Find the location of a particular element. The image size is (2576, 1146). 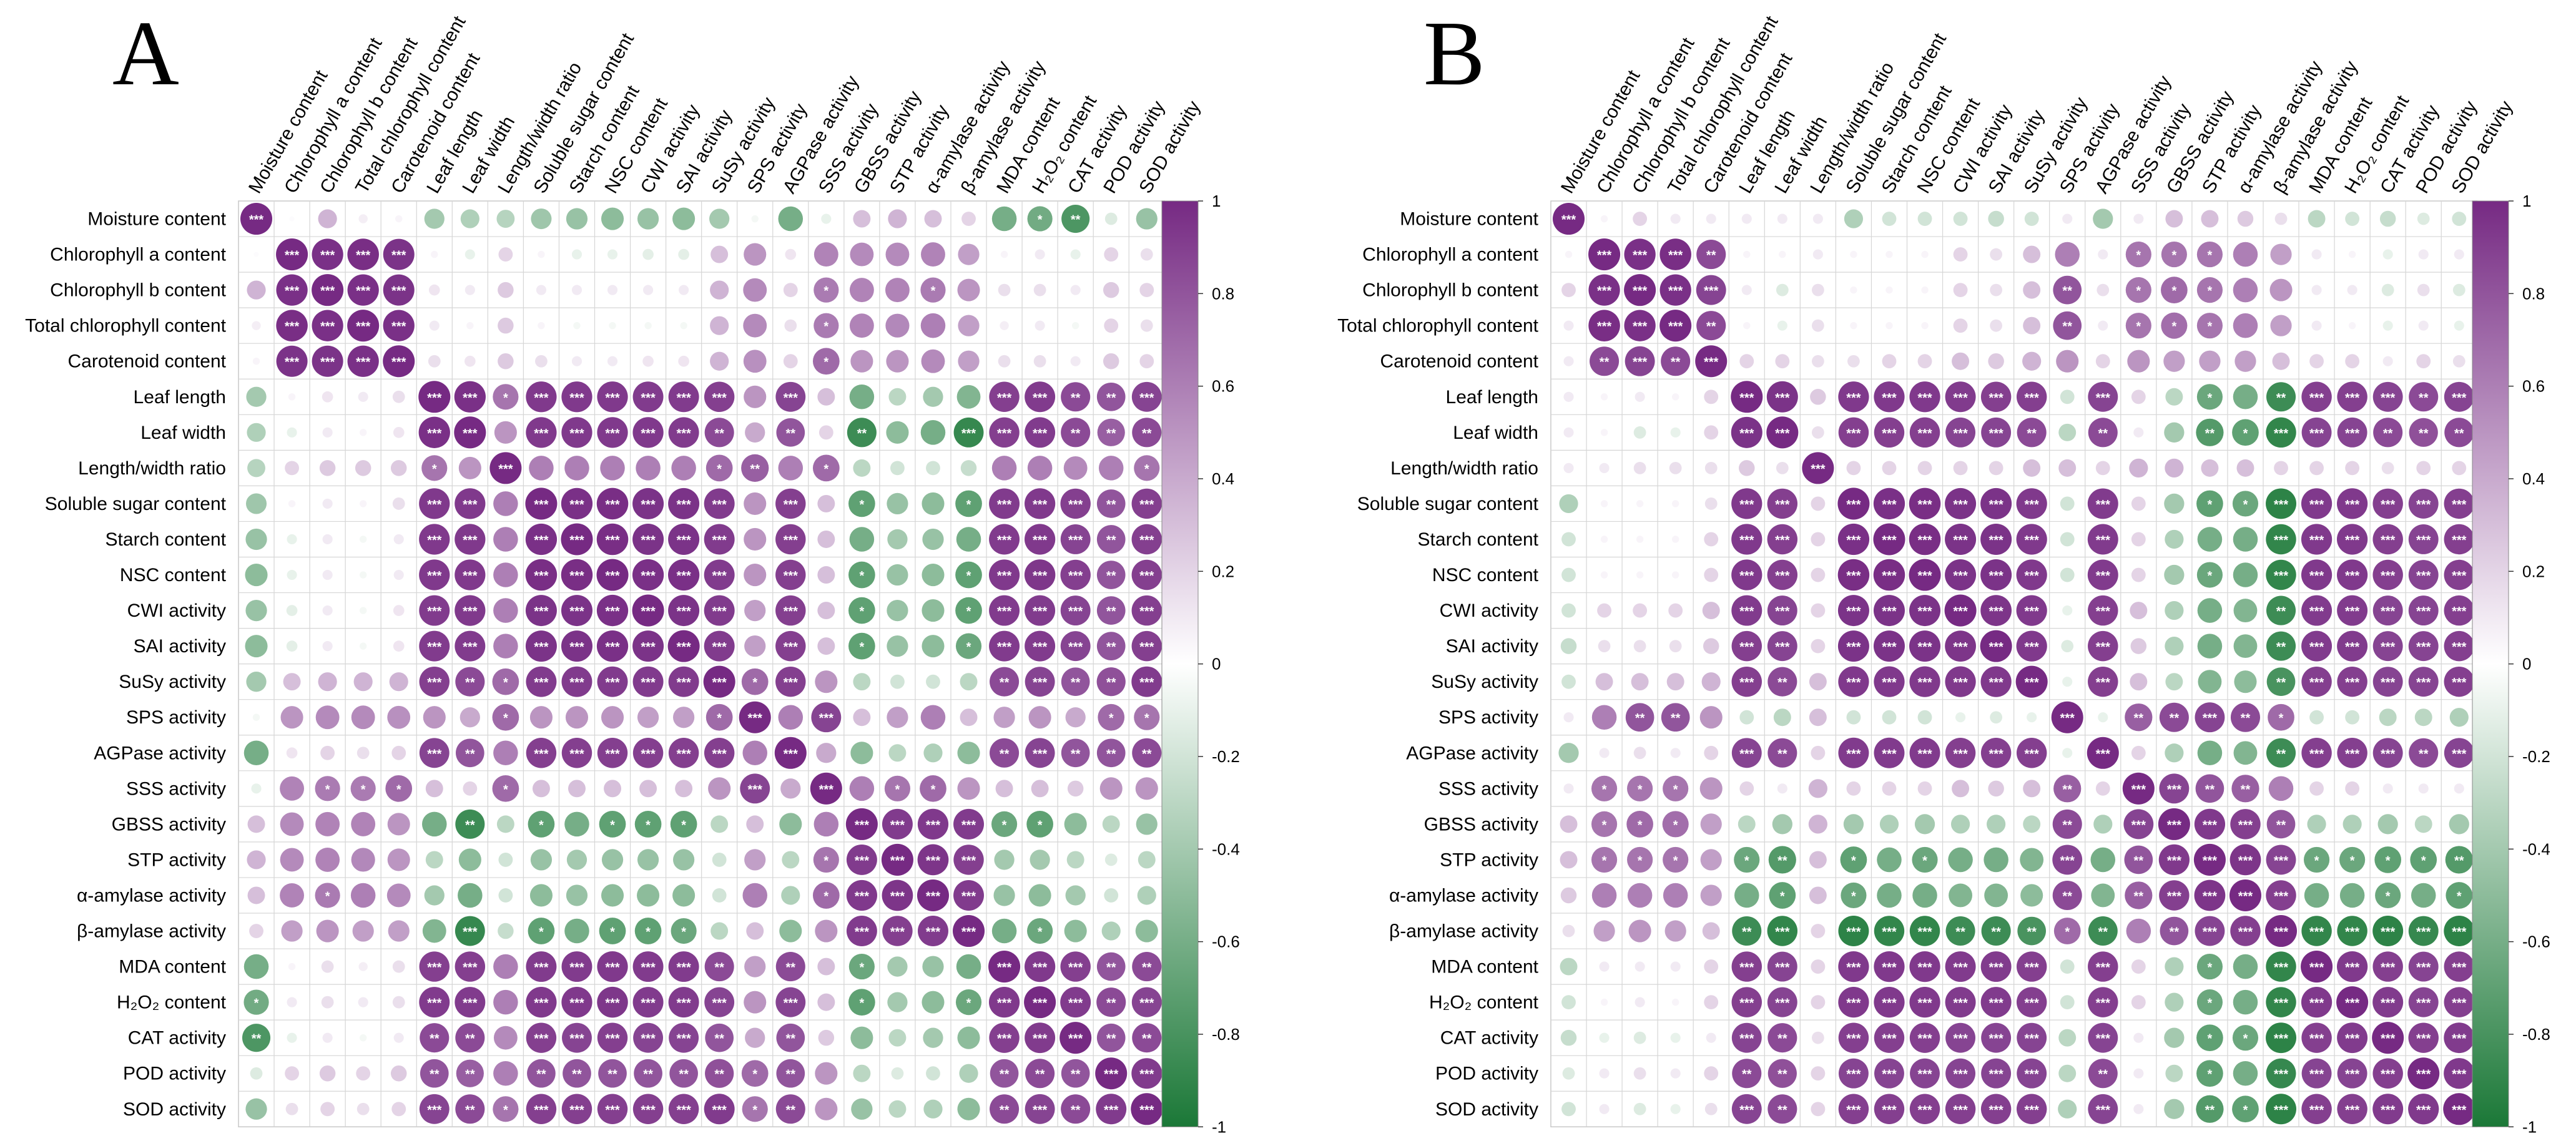

corr-circle-r16-c19 is located at coordinates (2245, 789).